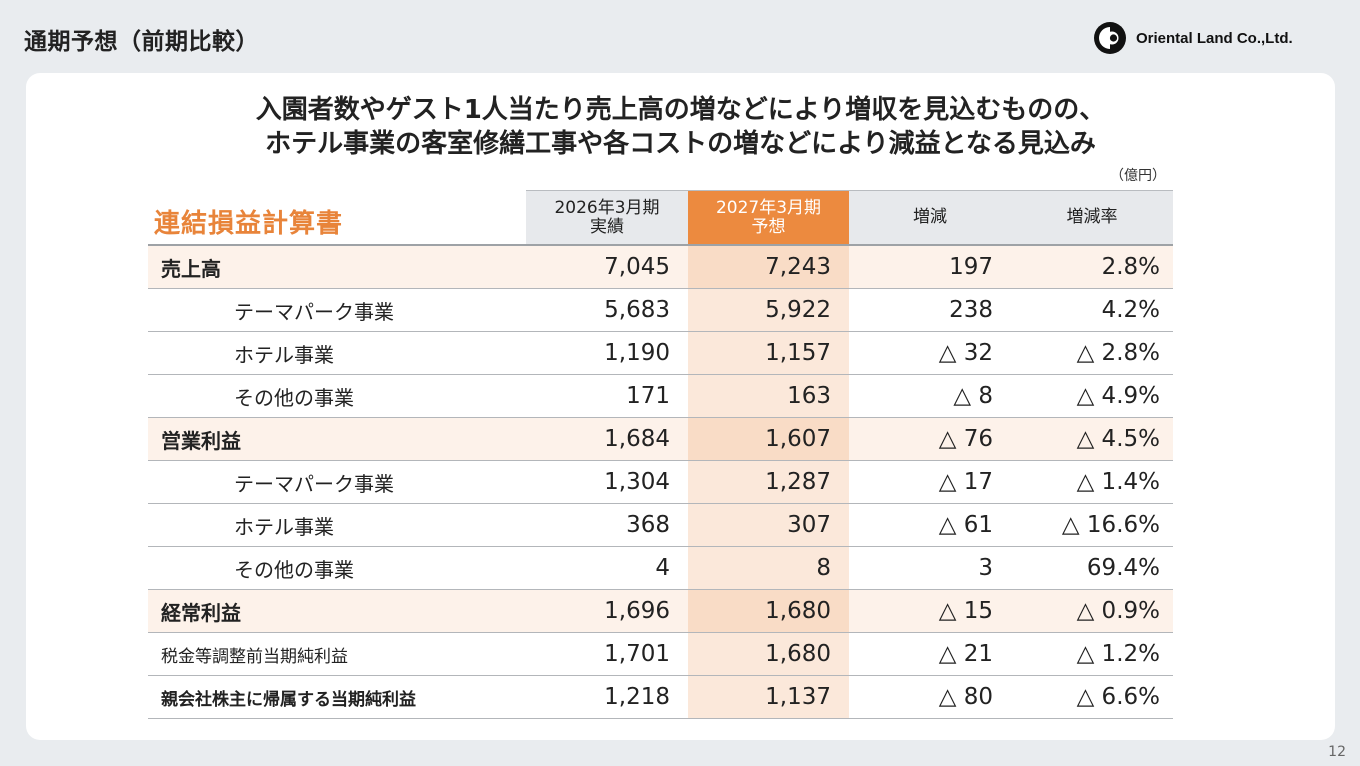 The width and height of the screenshot is (1360, 766). I want to click on table-row: 経常利益 1,696 1,680 △ 15 △ 0.9%, so click(660, 611).